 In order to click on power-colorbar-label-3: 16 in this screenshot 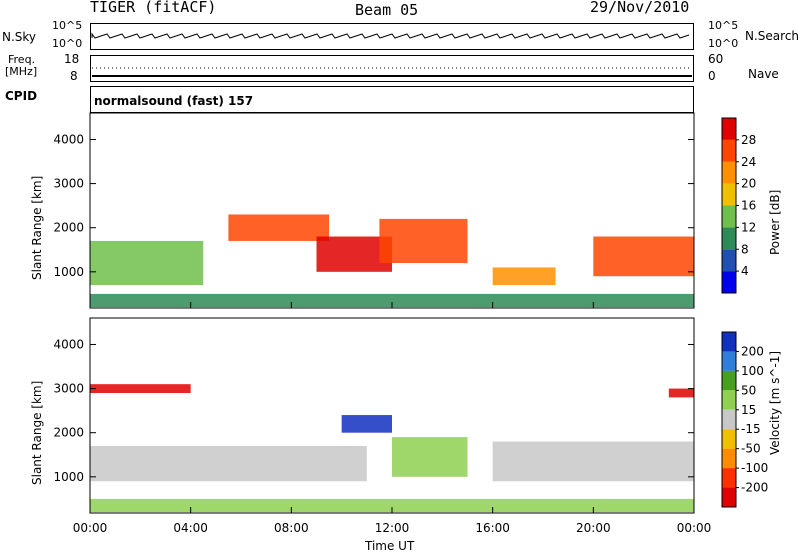, I will do `click(748, 206)`.